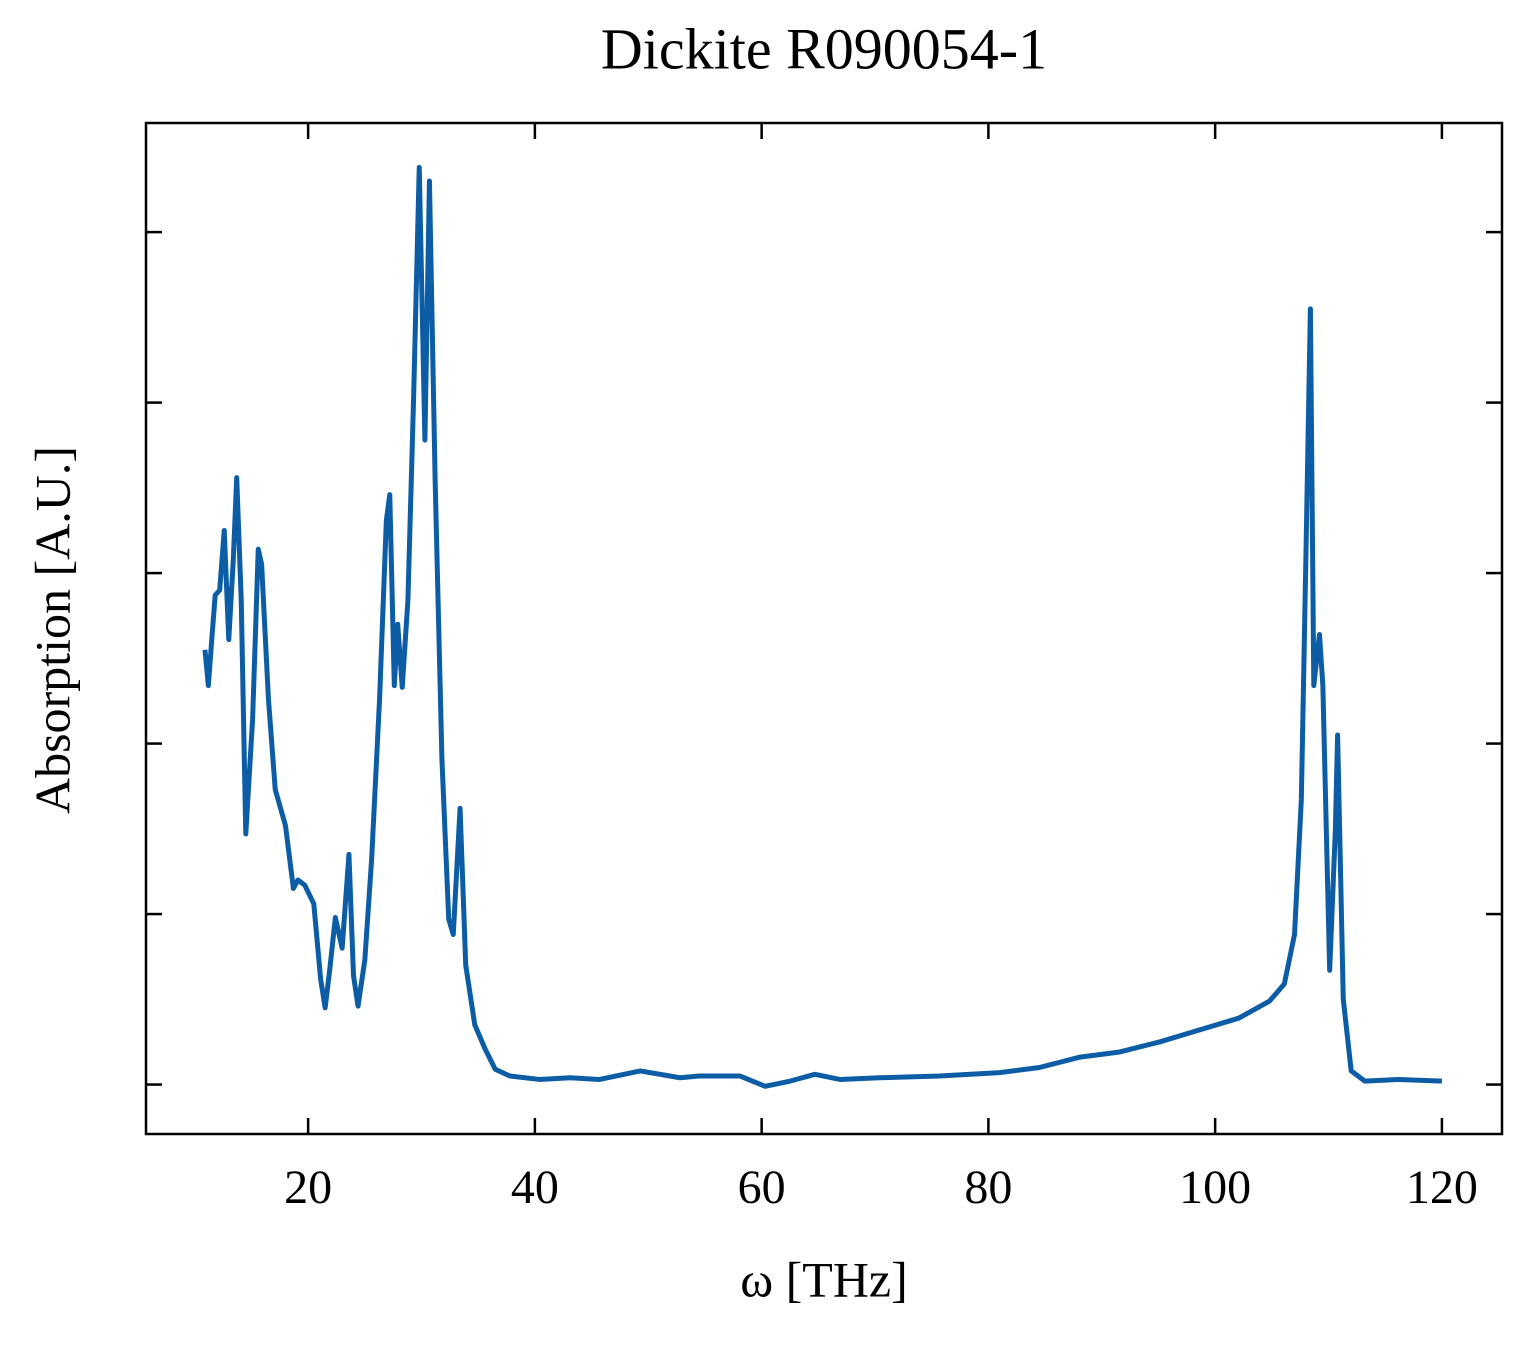 Image resolution: width=1527 pixels, height=1345 pixels. What do you see at coordinates (824, 48) in the screenshot?
I see `chart-title: Dickite R090054-1` at bounding box center [824, 48].